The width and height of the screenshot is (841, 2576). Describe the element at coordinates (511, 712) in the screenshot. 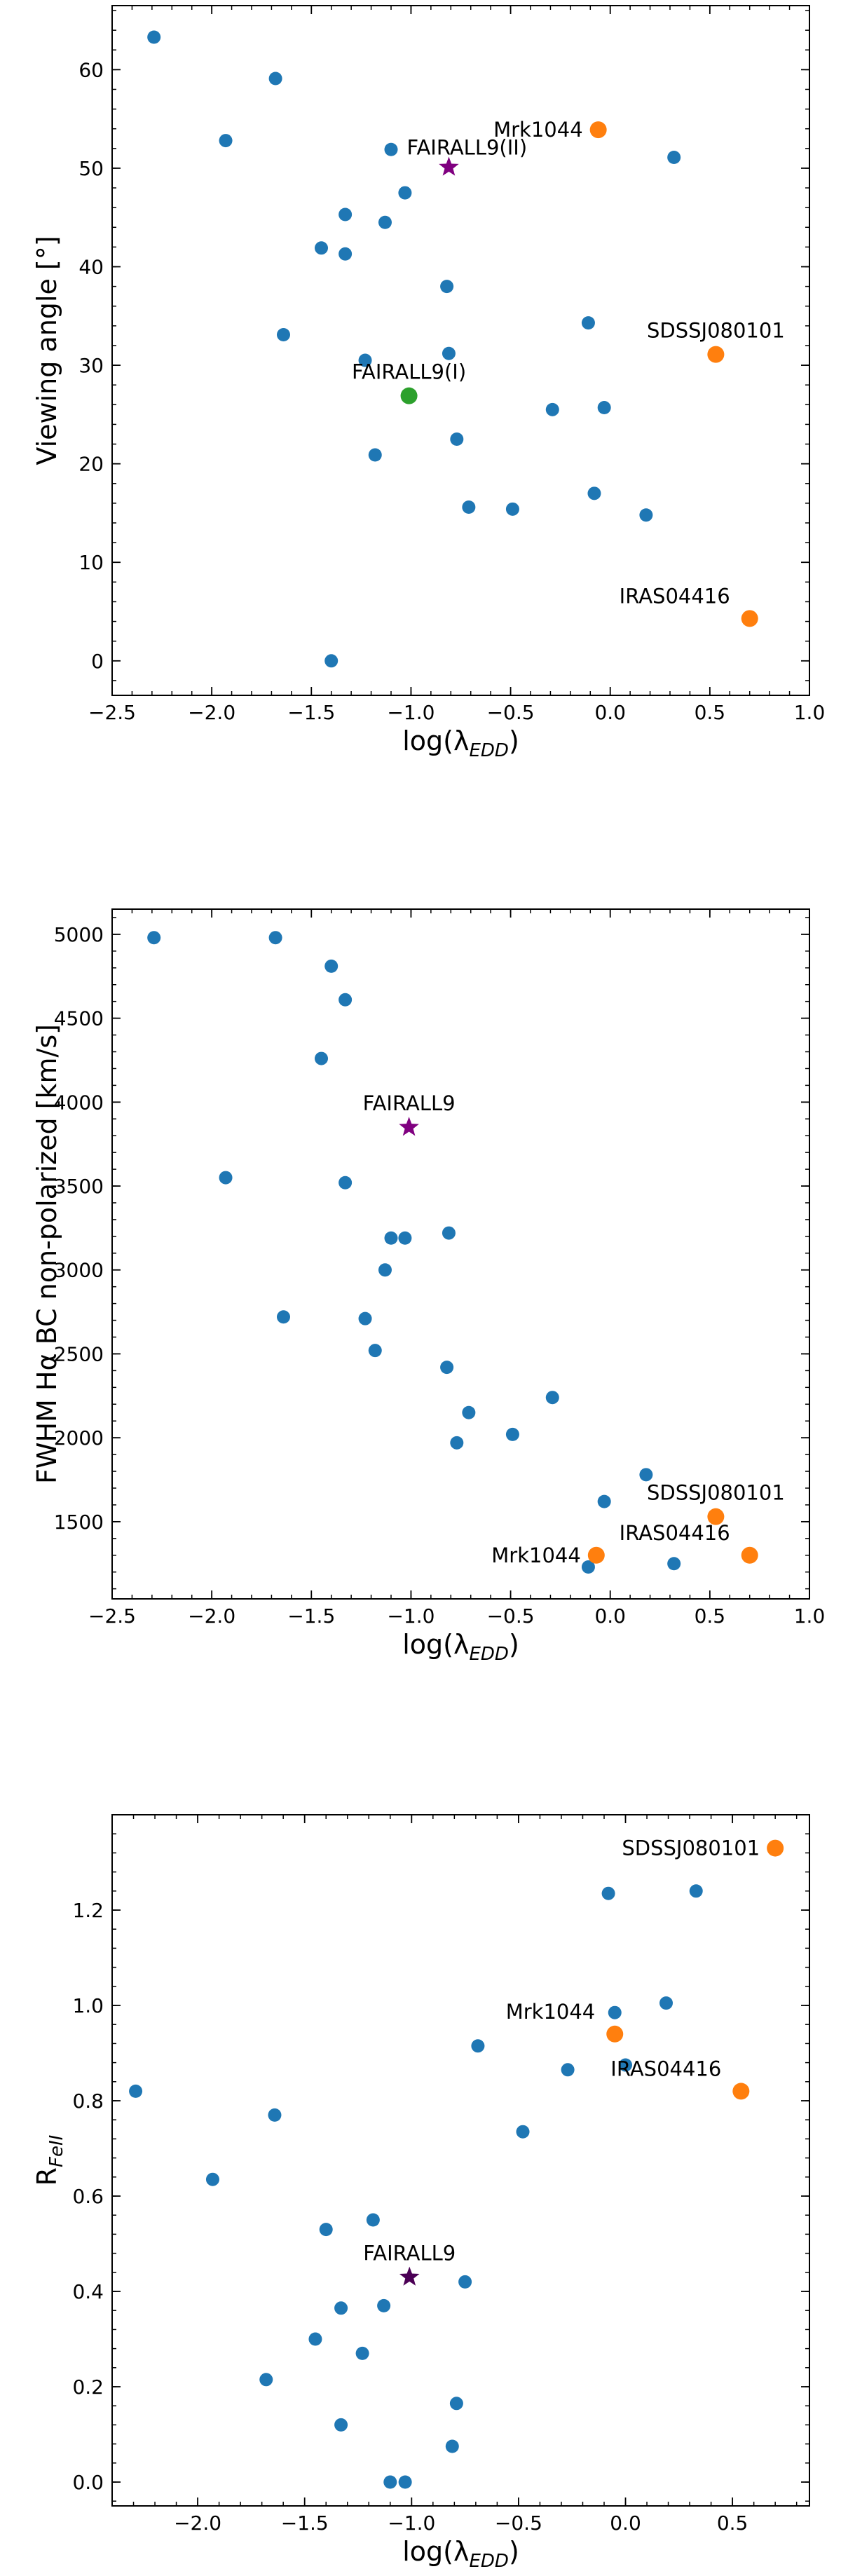

I see `x-tick-label: −0.5` at that location.